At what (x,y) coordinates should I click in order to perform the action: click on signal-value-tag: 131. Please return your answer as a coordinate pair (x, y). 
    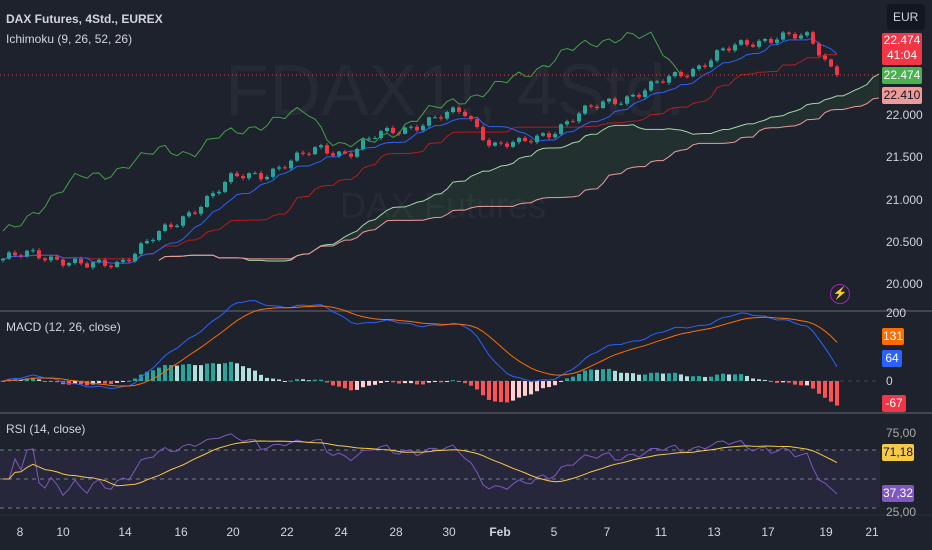
    Looking at the image, I should click on (893, 336).